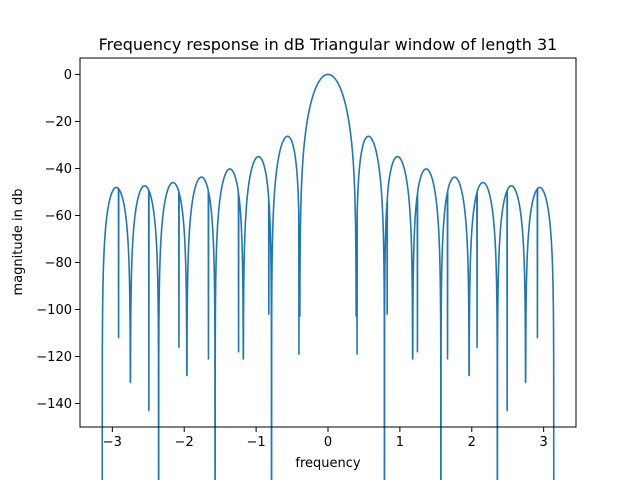  What do you see at coordinates (544, 442) in the screenshot?
I see `x-tick-label: 3` at bounding box center [544, 442].